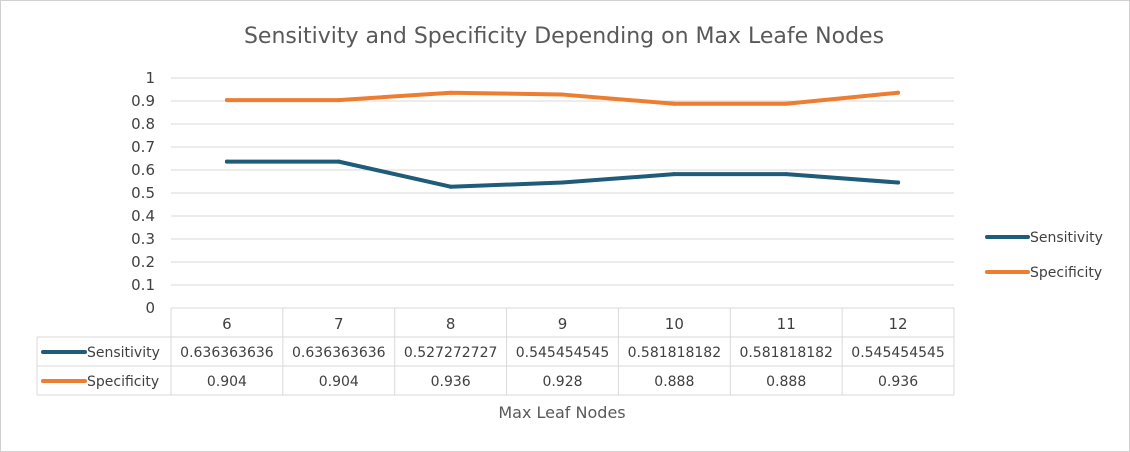  What do you see at coordinates (339, 324) in the screenshot?
I see `x-tick-label: 7` at bounding box center [339, 324].